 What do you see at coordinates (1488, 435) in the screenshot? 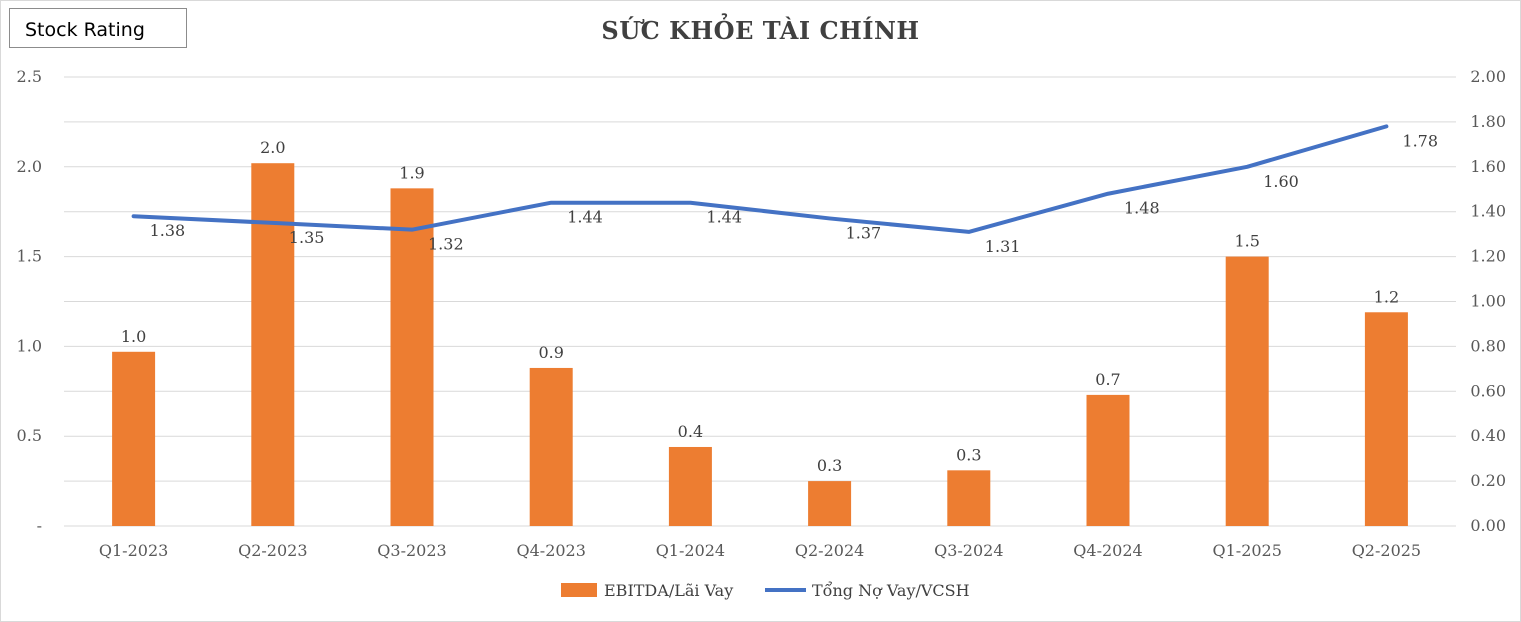
I see `y-right-tick-label: 0.40` at bounding box center [1488, 435].